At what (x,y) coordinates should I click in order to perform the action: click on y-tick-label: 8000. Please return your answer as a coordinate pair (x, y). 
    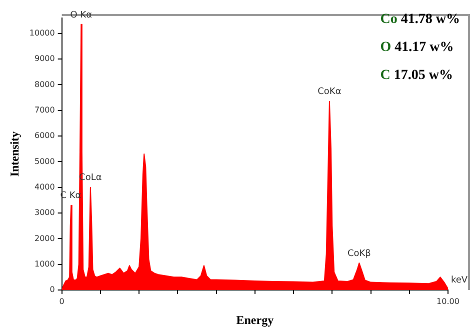
    Looking at the image, I should click on (44, 84).